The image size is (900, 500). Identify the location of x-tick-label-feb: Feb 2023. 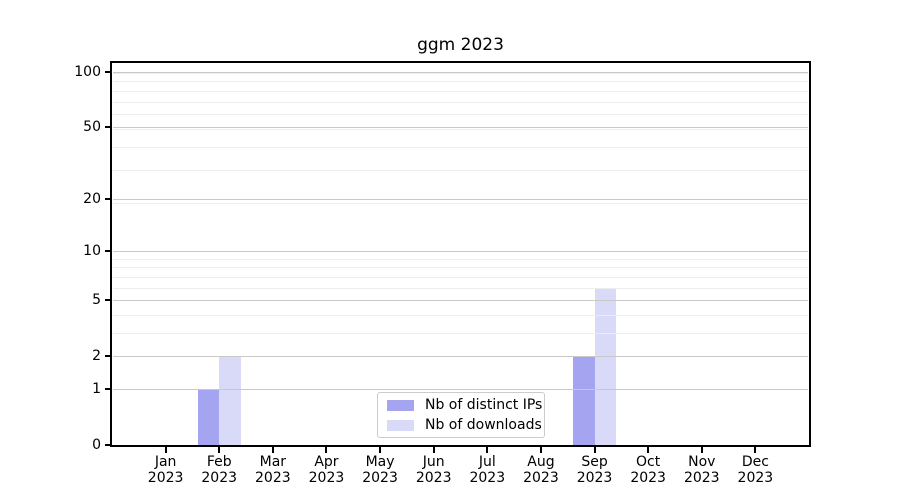
(219, 470).